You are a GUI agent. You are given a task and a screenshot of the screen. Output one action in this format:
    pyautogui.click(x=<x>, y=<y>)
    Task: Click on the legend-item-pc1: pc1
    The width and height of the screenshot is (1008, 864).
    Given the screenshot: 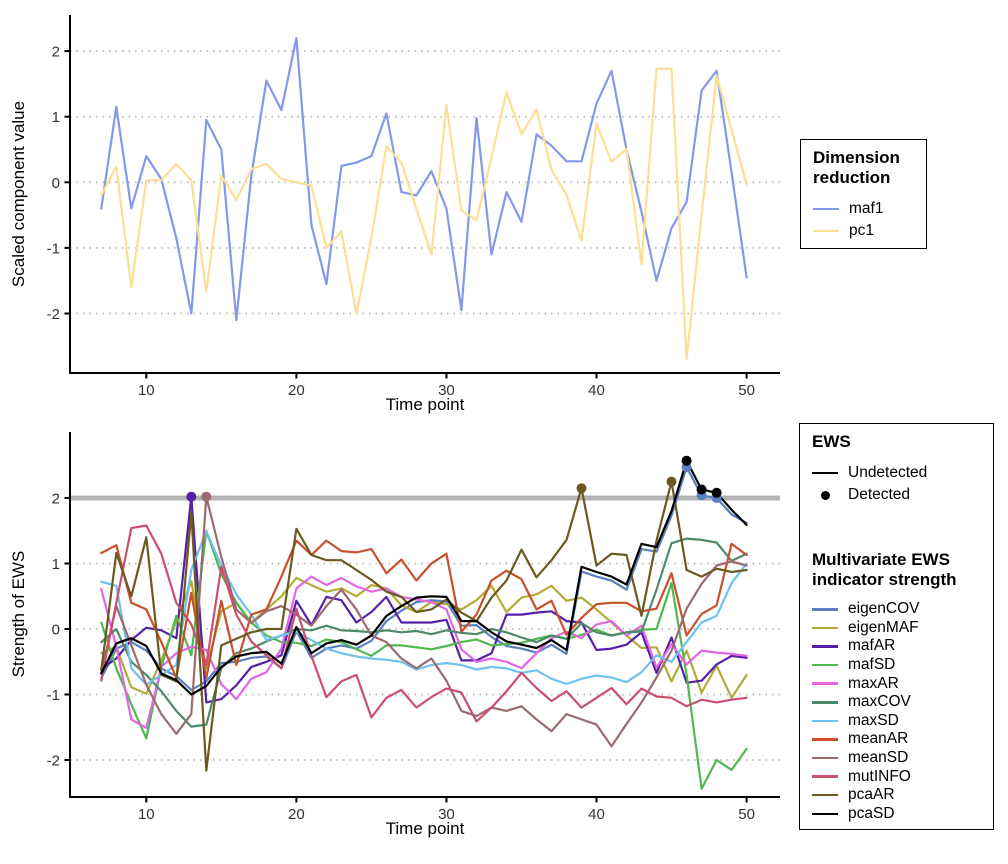 What is the action you would take?
    pyautogui.click(x=863, y=231)
    